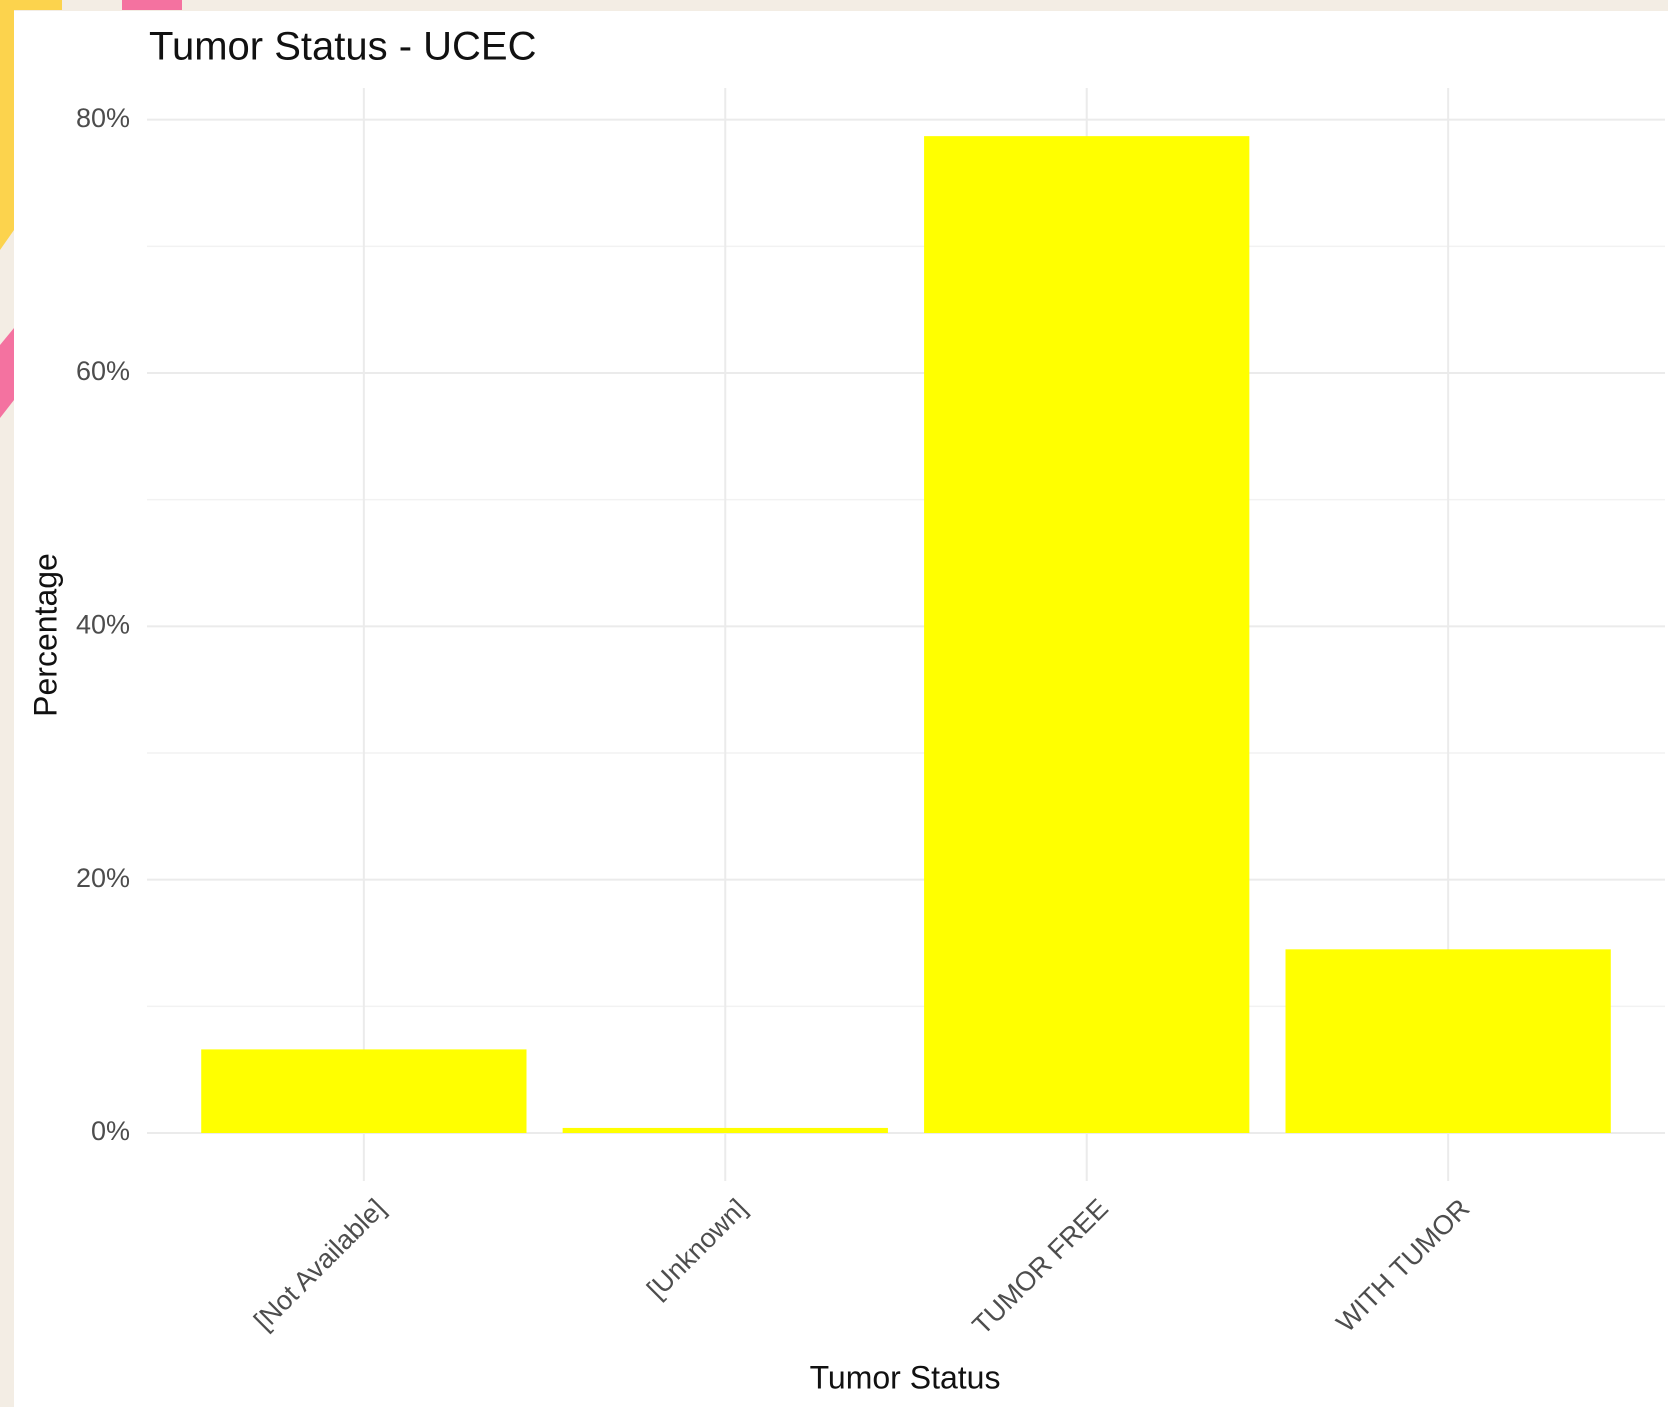 This screenshot has height=1407, width=1668. Describe the element at coordinates (103, 878) in the screenshot. I see `y-tick-label: 20%` at that location.